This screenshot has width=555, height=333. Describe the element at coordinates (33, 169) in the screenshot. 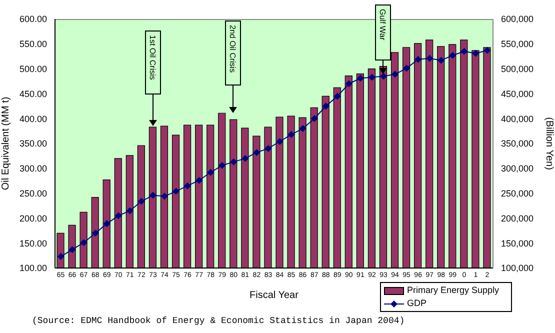

I see `y-tick-label: 300.00` at that location.